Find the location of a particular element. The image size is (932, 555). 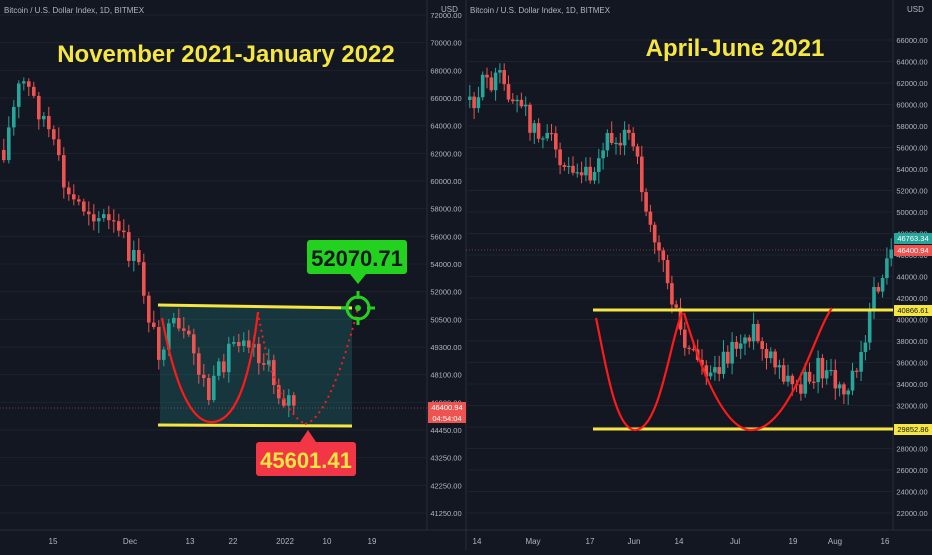

right-y-tick-label: 26000.00 is located at coordinates (911, 470).